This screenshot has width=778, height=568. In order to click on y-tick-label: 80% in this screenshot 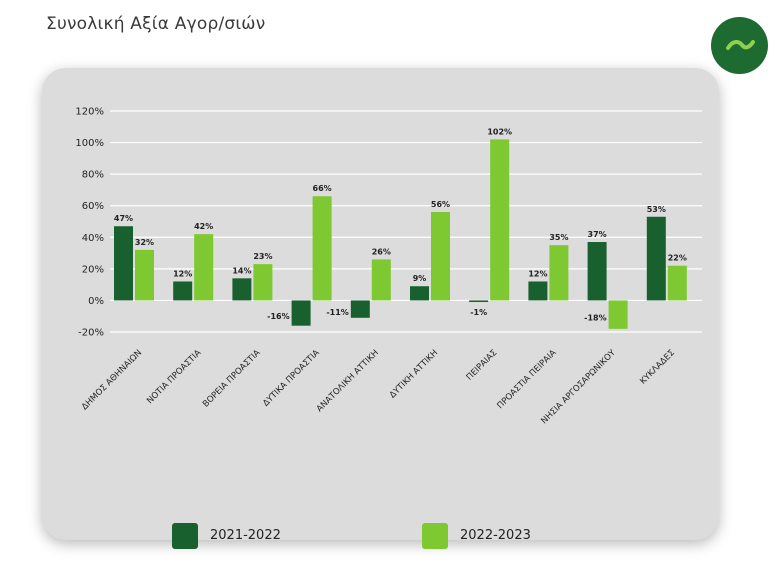, I will do `click(93, 175)`.